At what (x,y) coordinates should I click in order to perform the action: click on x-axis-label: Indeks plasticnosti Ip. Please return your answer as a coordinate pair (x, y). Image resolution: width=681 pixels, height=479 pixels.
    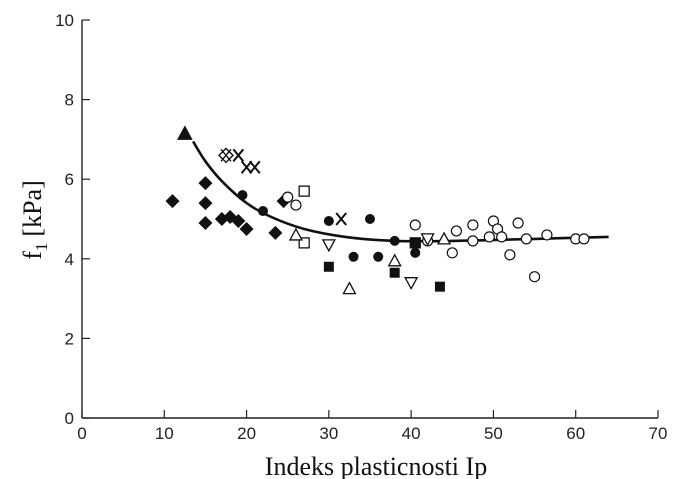
    Looking at the image, I should click on (376, 465).